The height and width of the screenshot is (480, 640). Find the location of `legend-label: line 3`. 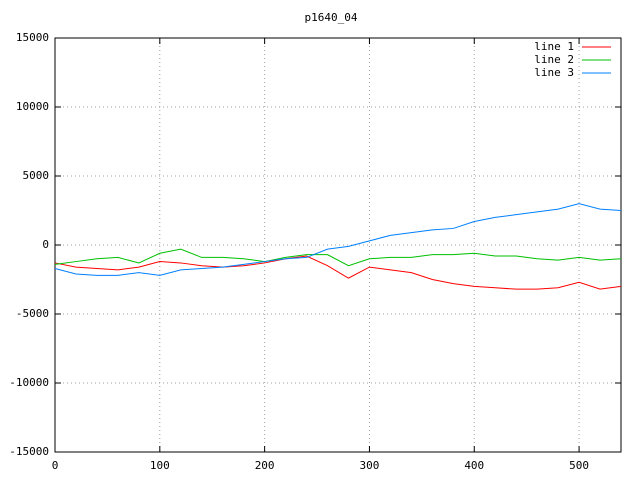

legend-label: line 3 is located at coordinates (554, 72).